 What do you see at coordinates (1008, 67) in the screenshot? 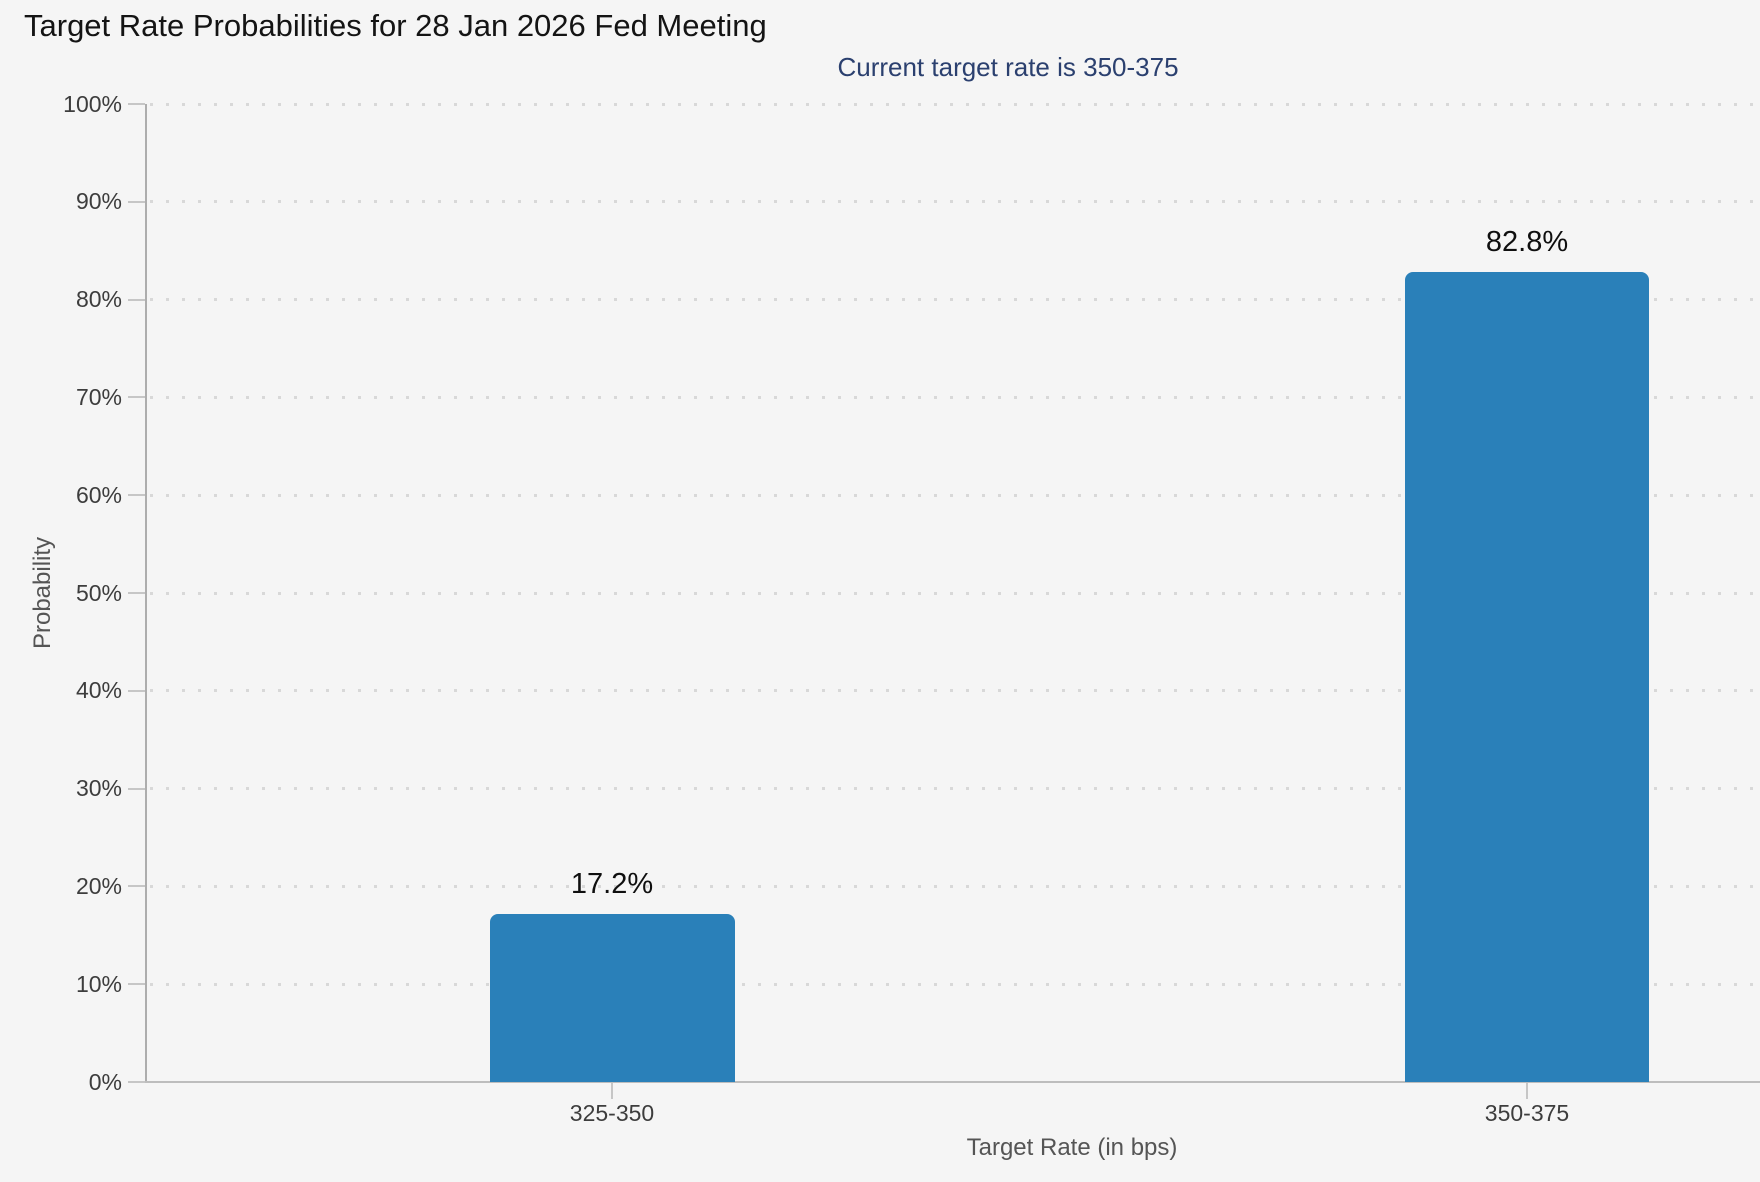
I see `chart-subtitle: Current target rate is 350-375` at bounding box center [1008, 67].